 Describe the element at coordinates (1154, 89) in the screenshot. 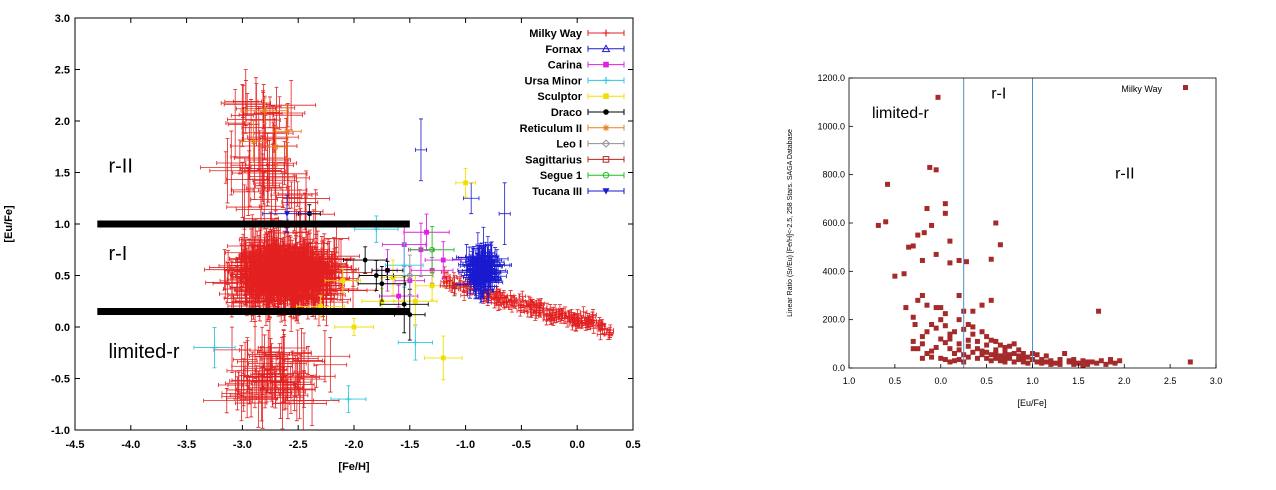

I see `right-chart-legend: Milky Way` at that location.